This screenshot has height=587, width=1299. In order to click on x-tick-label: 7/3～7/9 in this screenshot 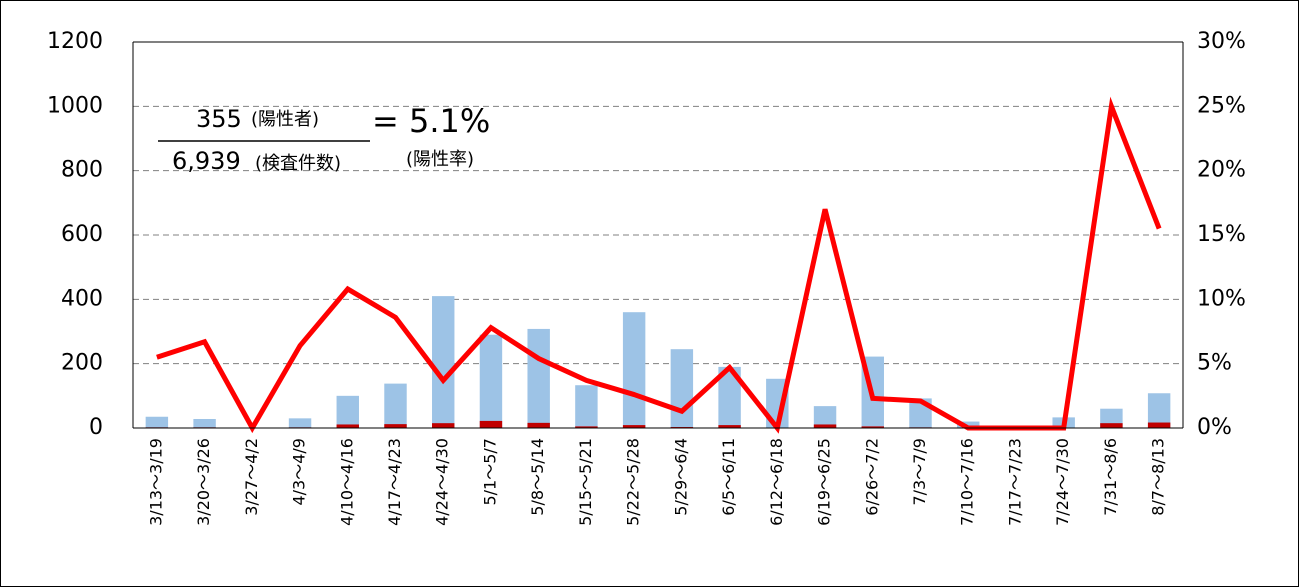, I will do `click(919, 472)`.